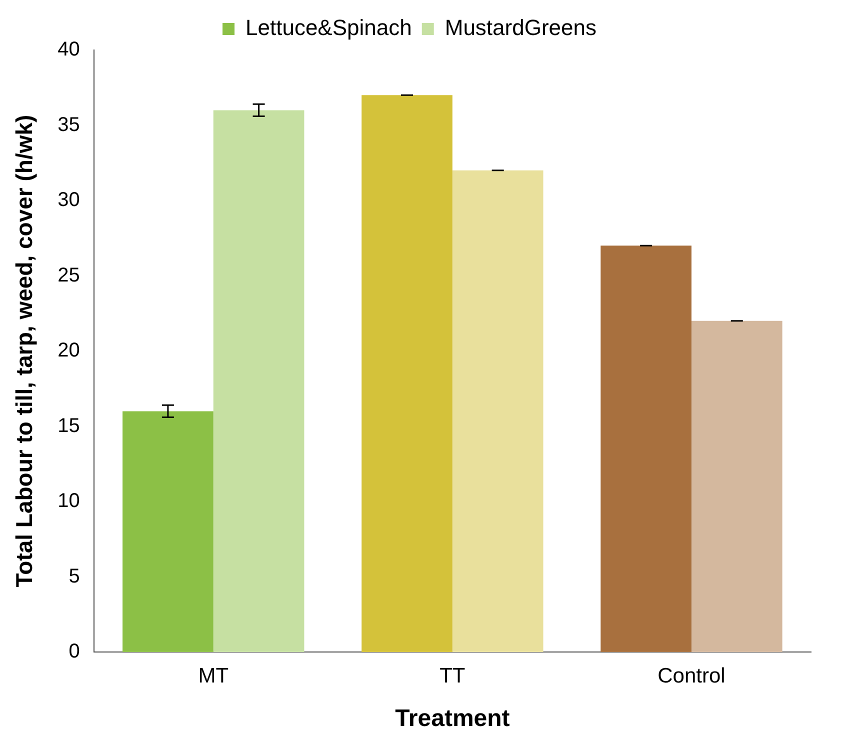 The image size is (849, 746). Describe the element at coordinates (69, 49) in the screenshot. I see `y-tick-label: 40` at that location.